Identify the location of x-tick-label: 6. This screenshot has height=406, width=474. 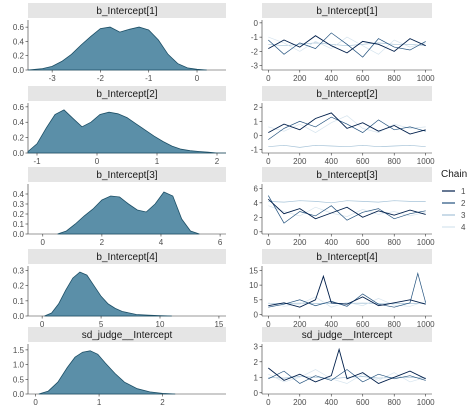
(220, 242).